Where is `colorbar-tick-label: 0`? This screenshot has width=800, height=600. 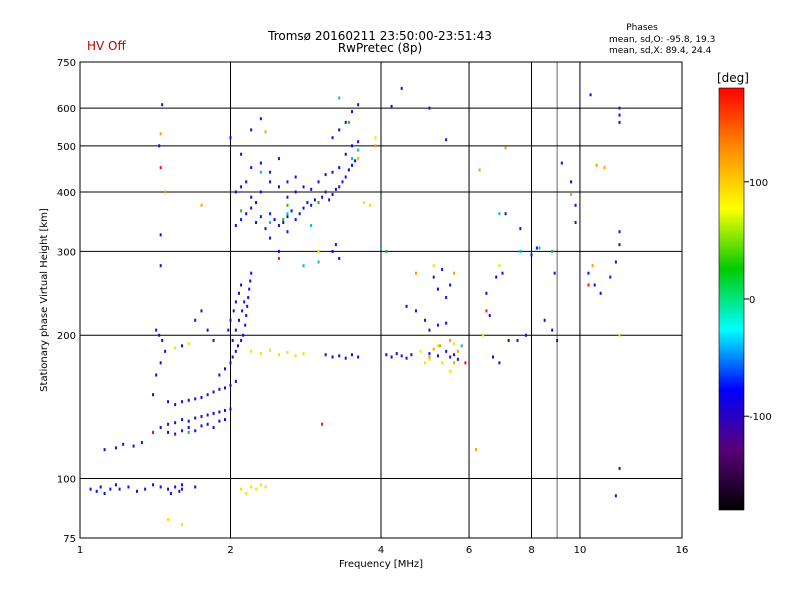
colorbar-tick-label: 0 is located at coordinates (752, 300).